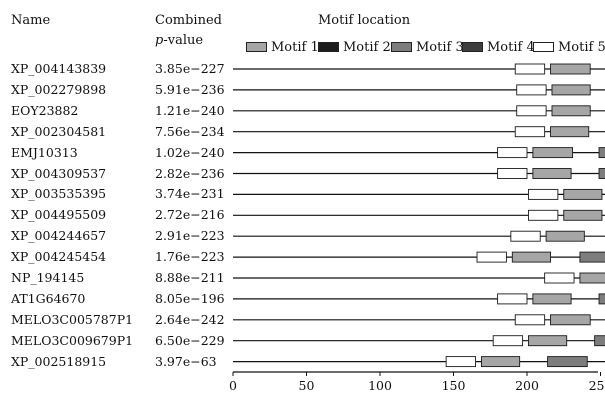  What do you see at coordinates (511, 47) in the screenshot?
I see `legend-label-motif-4: Motif 4` at bounding box center [511, 47].